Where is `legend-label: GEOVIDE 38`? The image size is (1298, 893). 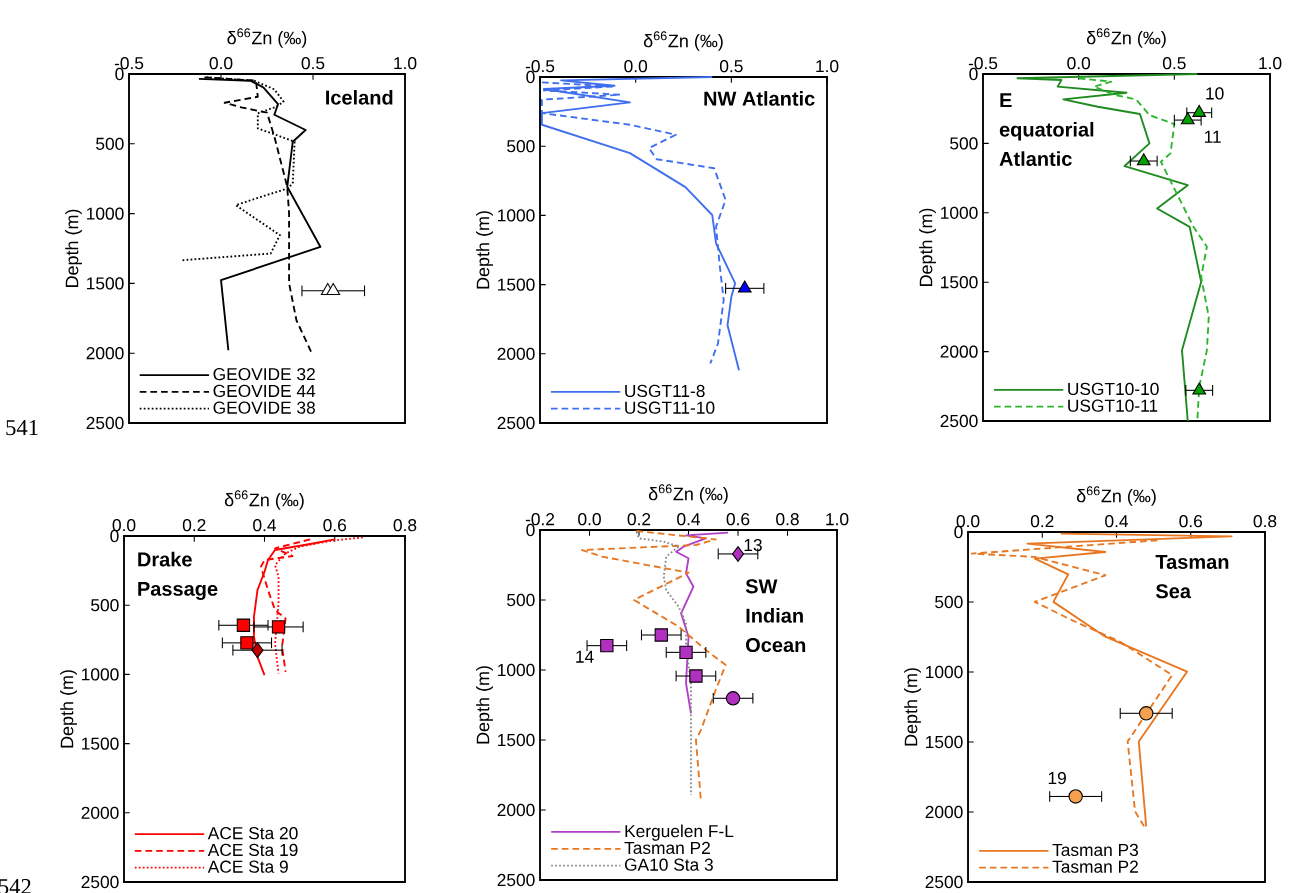 legend-label: GEOVIDE 38 is located at coordinates (264, 407).